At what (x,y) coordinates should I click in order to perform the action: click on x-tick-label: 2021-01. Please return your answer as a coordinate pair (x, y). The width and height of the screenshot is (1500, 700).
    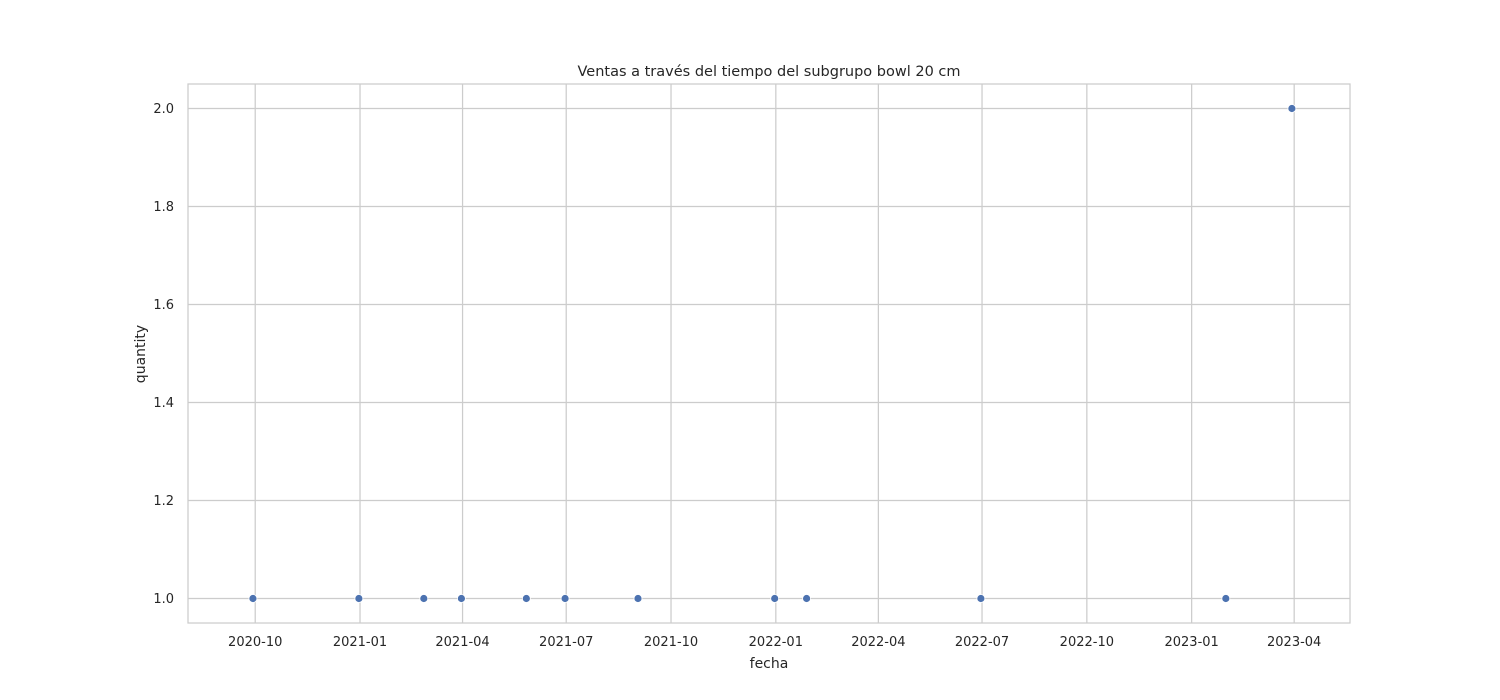
    Looking at the image, I should click on (360, 642).